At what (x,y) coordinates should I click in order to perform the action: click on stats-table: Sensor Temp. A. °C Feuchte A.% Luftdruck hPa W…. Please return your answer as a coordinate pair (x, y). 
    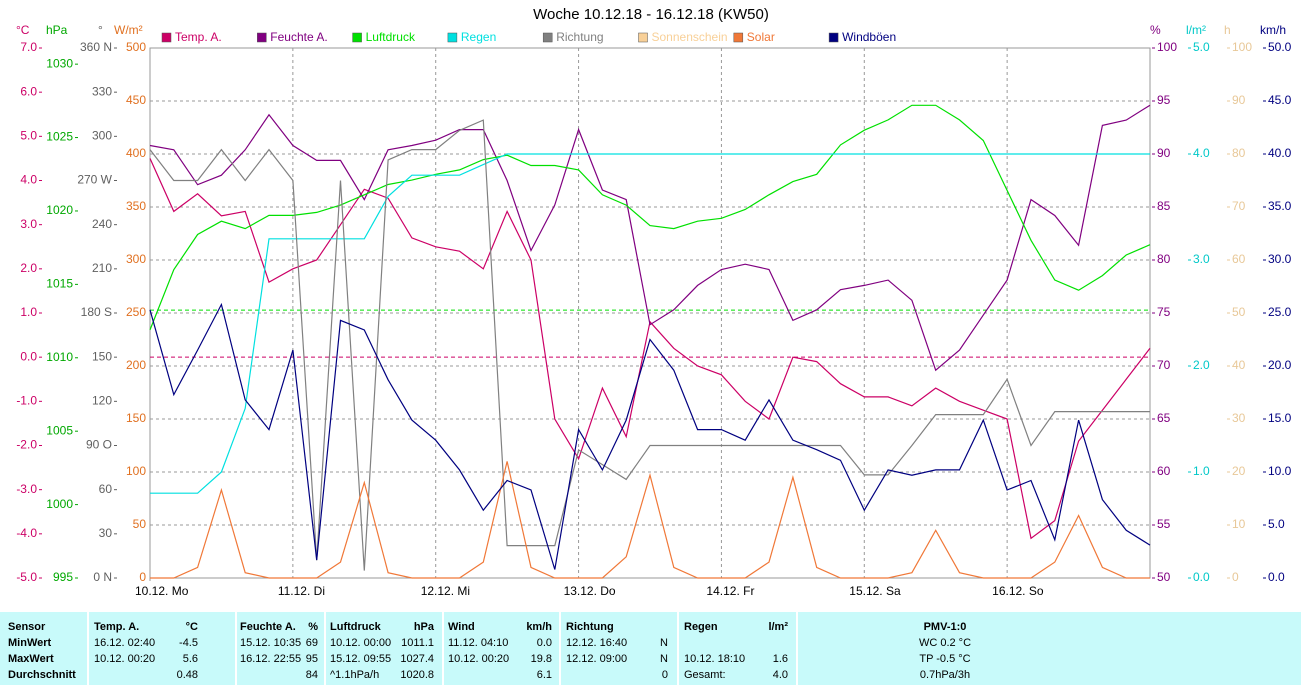
    Looking at the image, I should click on (489, 651).